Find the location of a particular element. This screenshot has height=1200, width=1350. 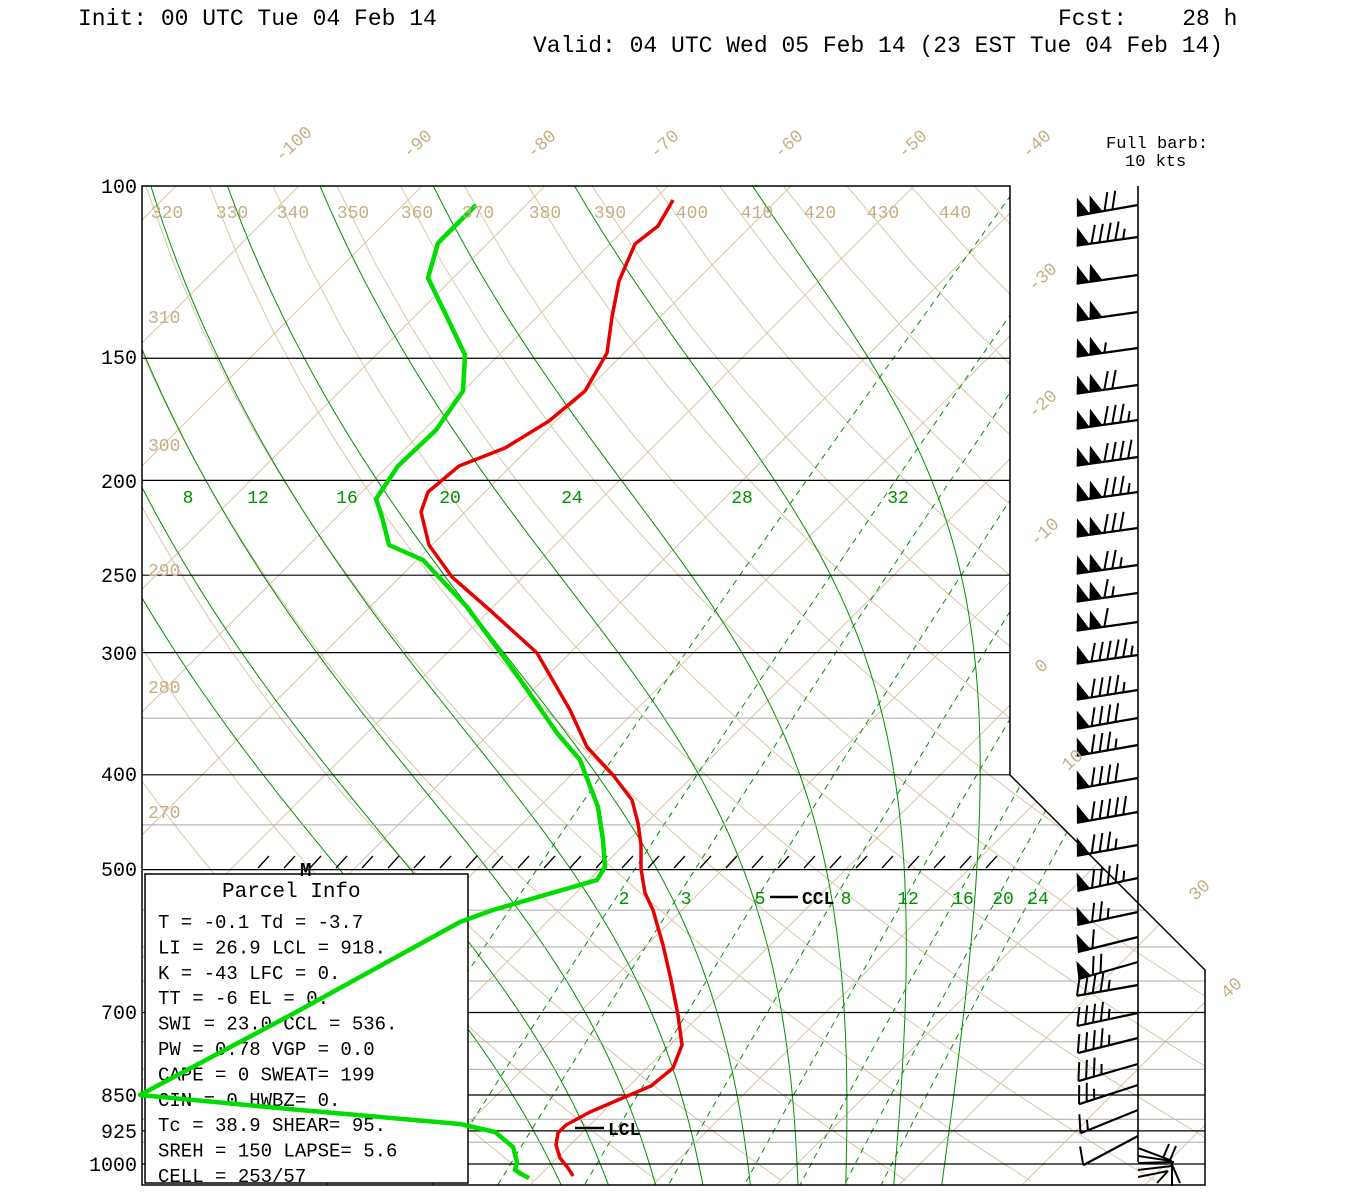

dry-adiabat-label: 420 is located at coordinates (820, 214).